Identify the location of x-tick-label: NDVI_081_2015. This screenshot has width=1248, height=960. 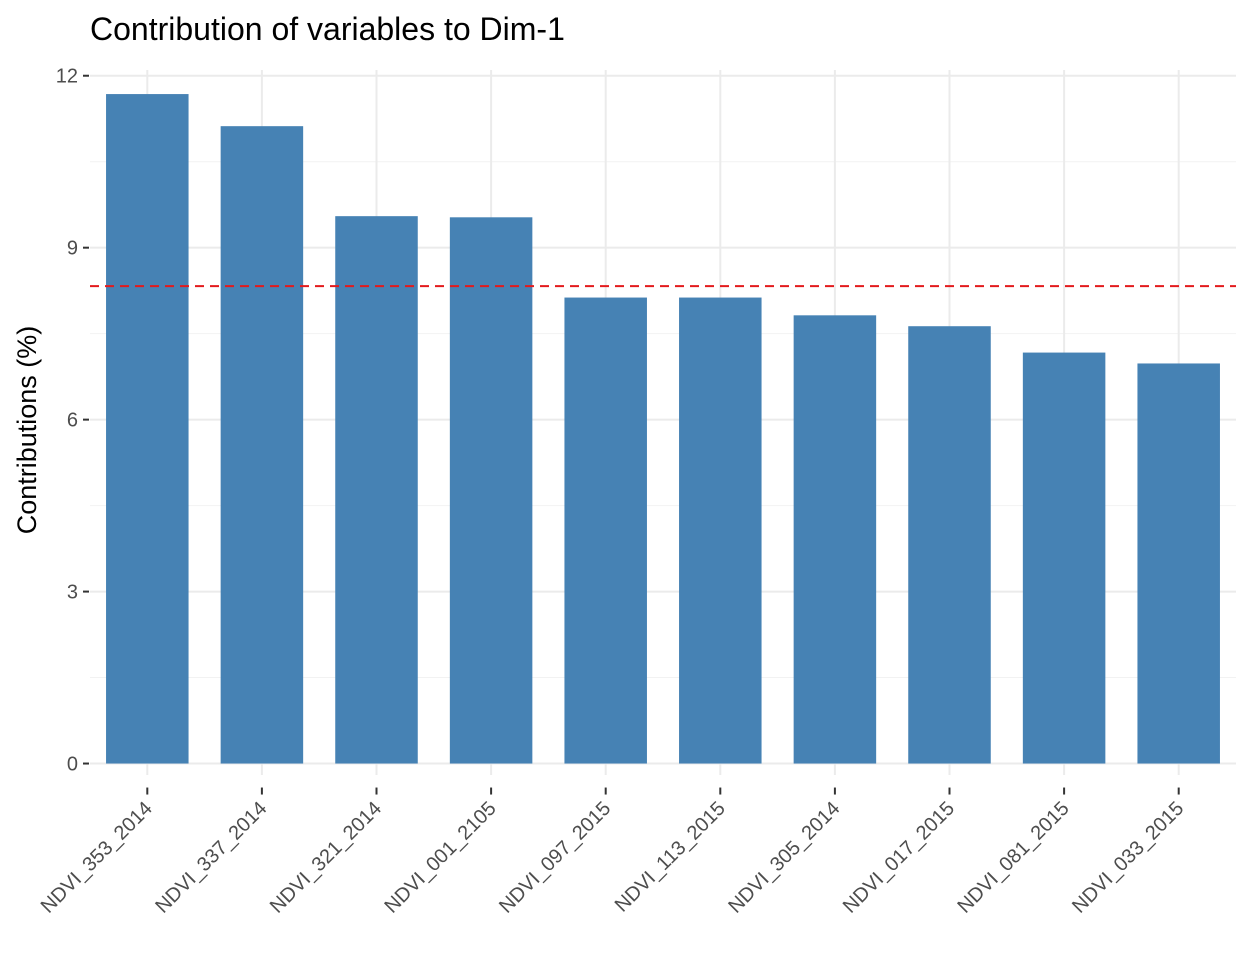
(1014, 858).